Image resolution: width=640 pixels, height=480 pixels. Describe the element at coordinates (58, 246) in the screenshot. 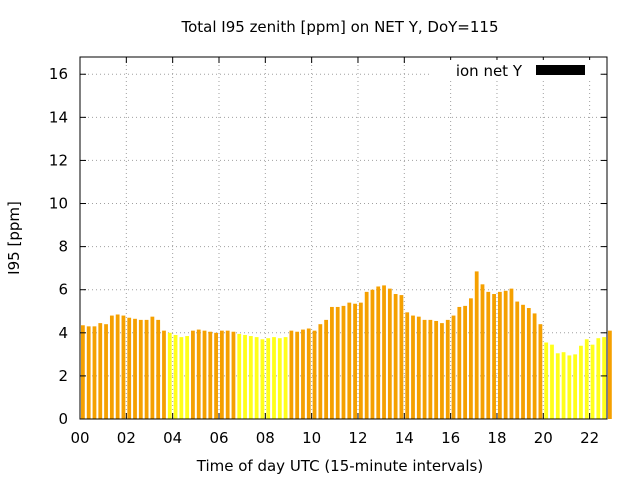

I see `y-tick-labels: 0 2 4 6 8 10 12 14 16` at that location.